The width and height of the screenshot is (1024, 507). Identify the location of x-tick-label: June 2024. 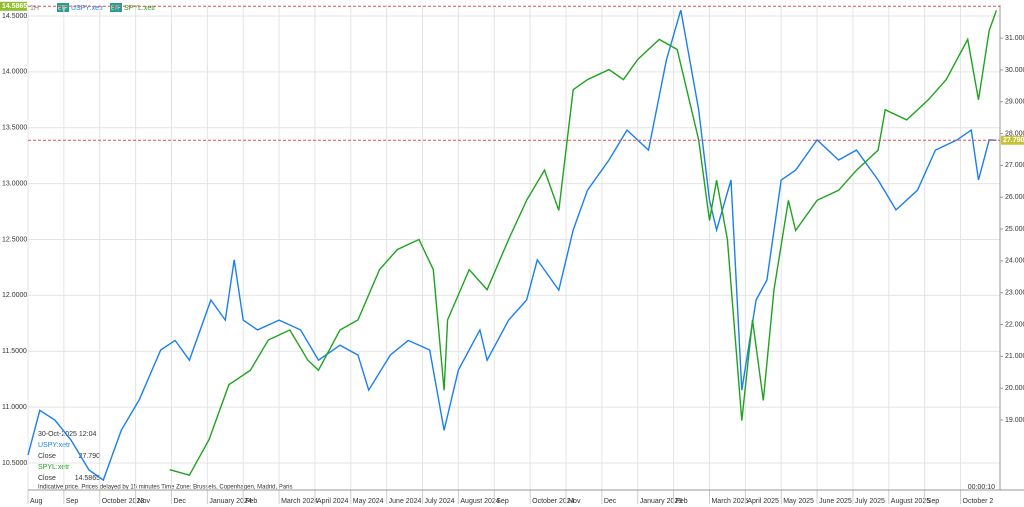
(405, 501).